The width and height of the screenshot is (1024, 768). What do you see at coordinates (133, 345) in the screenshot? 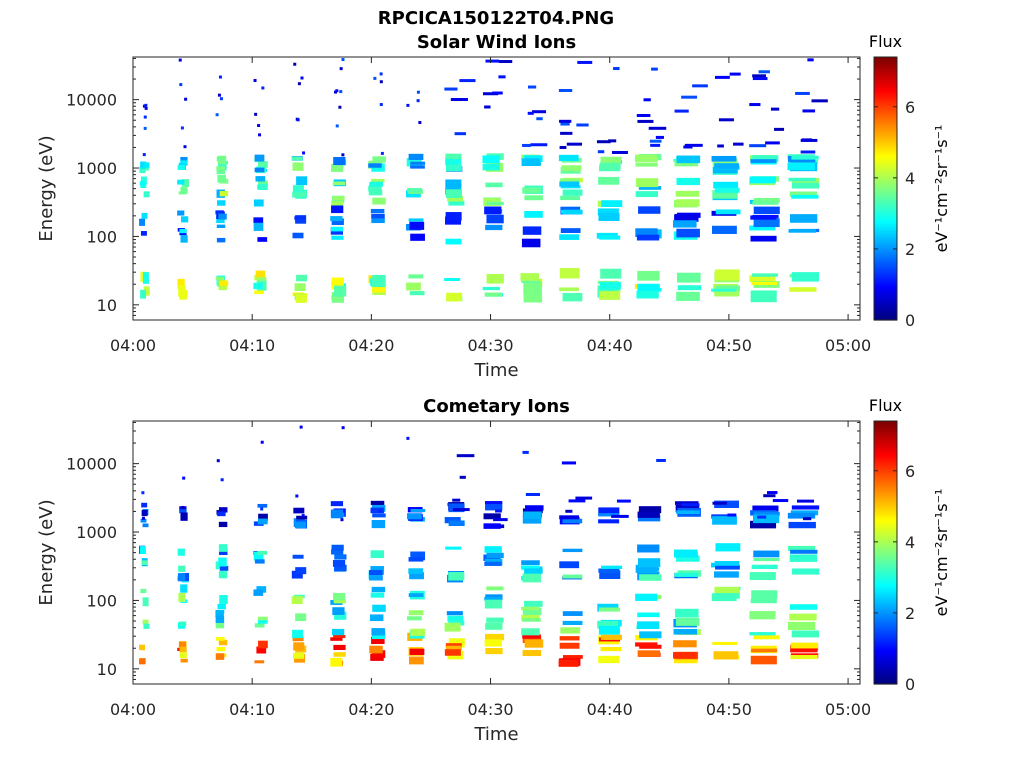
I see `x-tick-label: 04:00` at bounding box center [133, 345].